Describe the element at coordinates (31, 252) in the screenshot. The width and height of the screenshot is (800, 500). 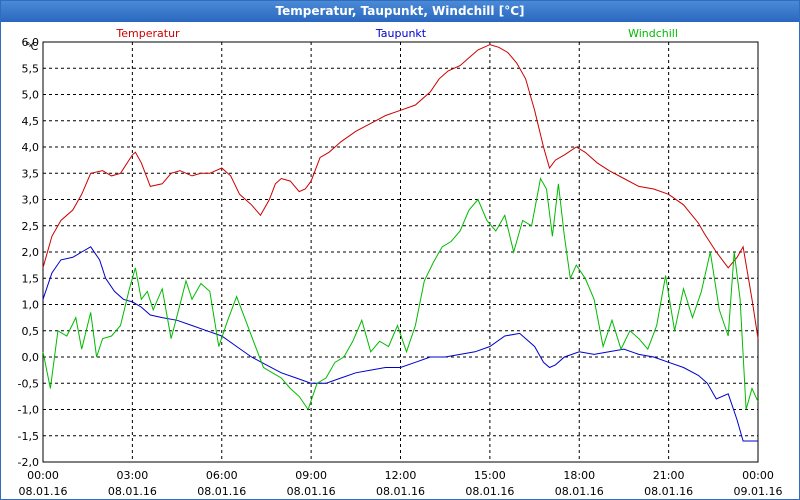
I see `y-tick-label: 2,0` at that location.